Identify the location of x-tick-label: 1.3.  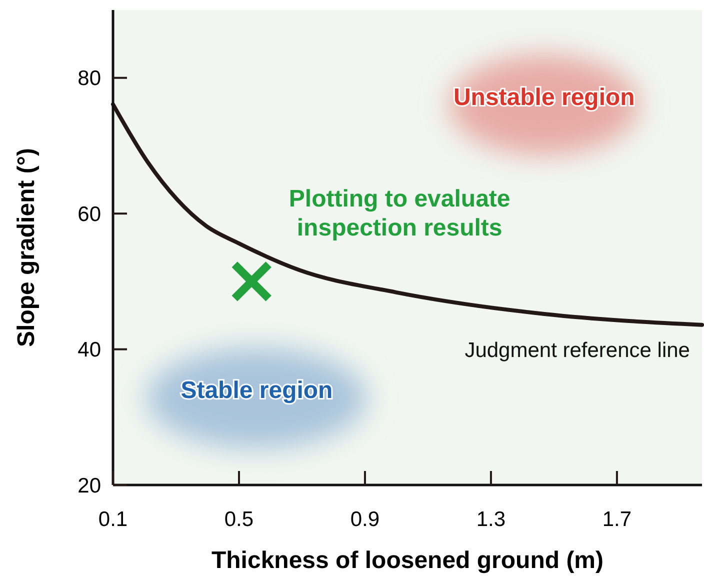
(491, 519).